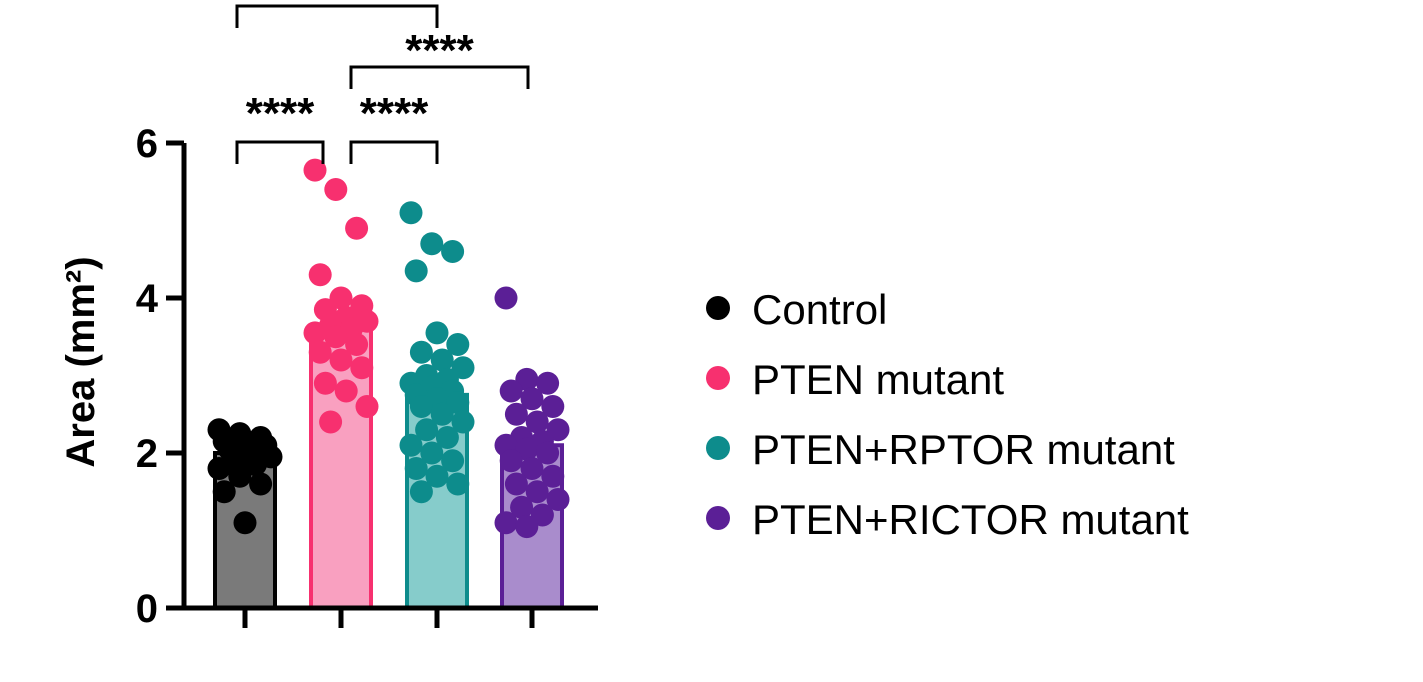 This screenshot has width=1423, height=682. I want to click on y-axis-label: Area (mm²), so click(81, 361).